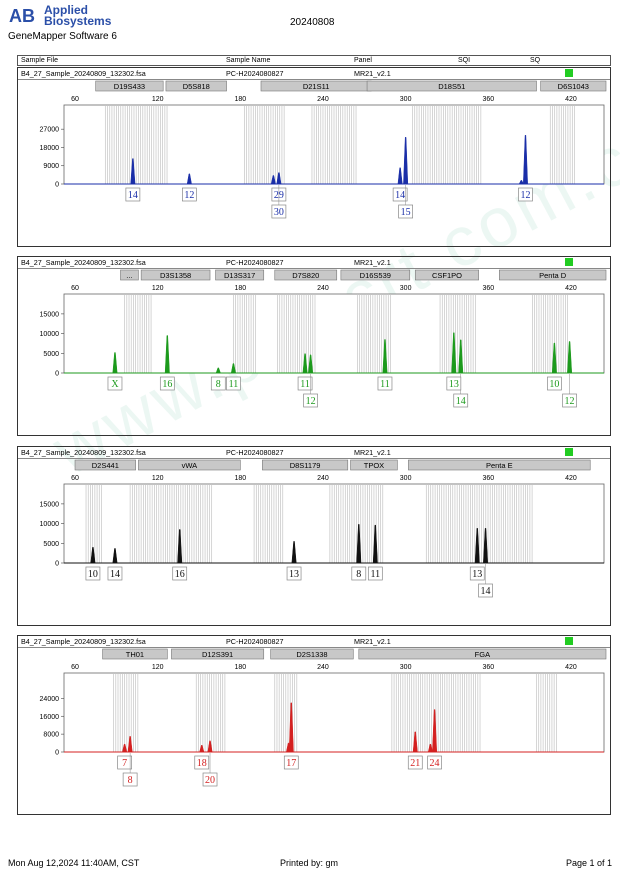 The height and width of the screenshot is (877, 620). I want to click on allele-call-label: X, so click(115, 384).